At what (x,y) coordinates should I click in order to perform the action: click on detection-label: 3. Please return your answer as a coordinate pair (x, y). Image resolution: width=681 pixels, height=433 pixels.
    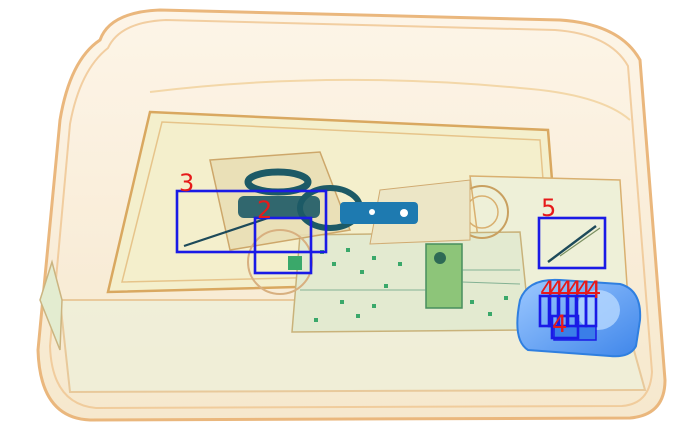
    Looking at the image, I should click on (186, 183).